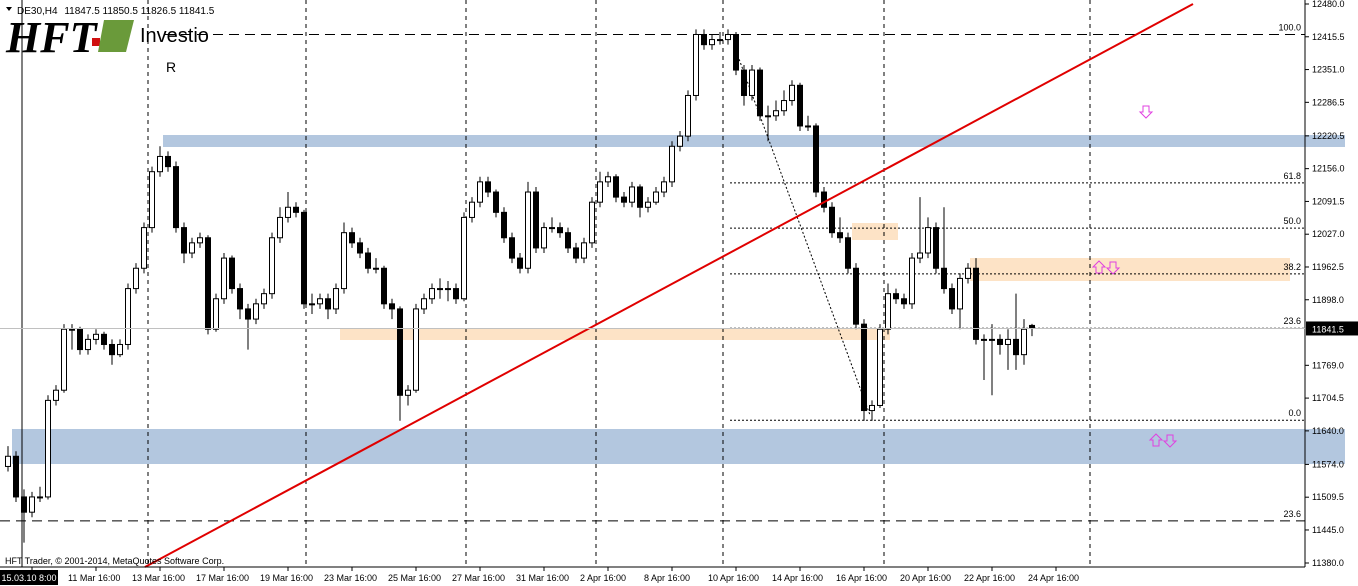 The image size is (1358, 586). What do you see at coordinates (94, 578) in the screenshot?
I see `x-tick-label: 11 Mar 16:00` at bounding box center [94, 578].